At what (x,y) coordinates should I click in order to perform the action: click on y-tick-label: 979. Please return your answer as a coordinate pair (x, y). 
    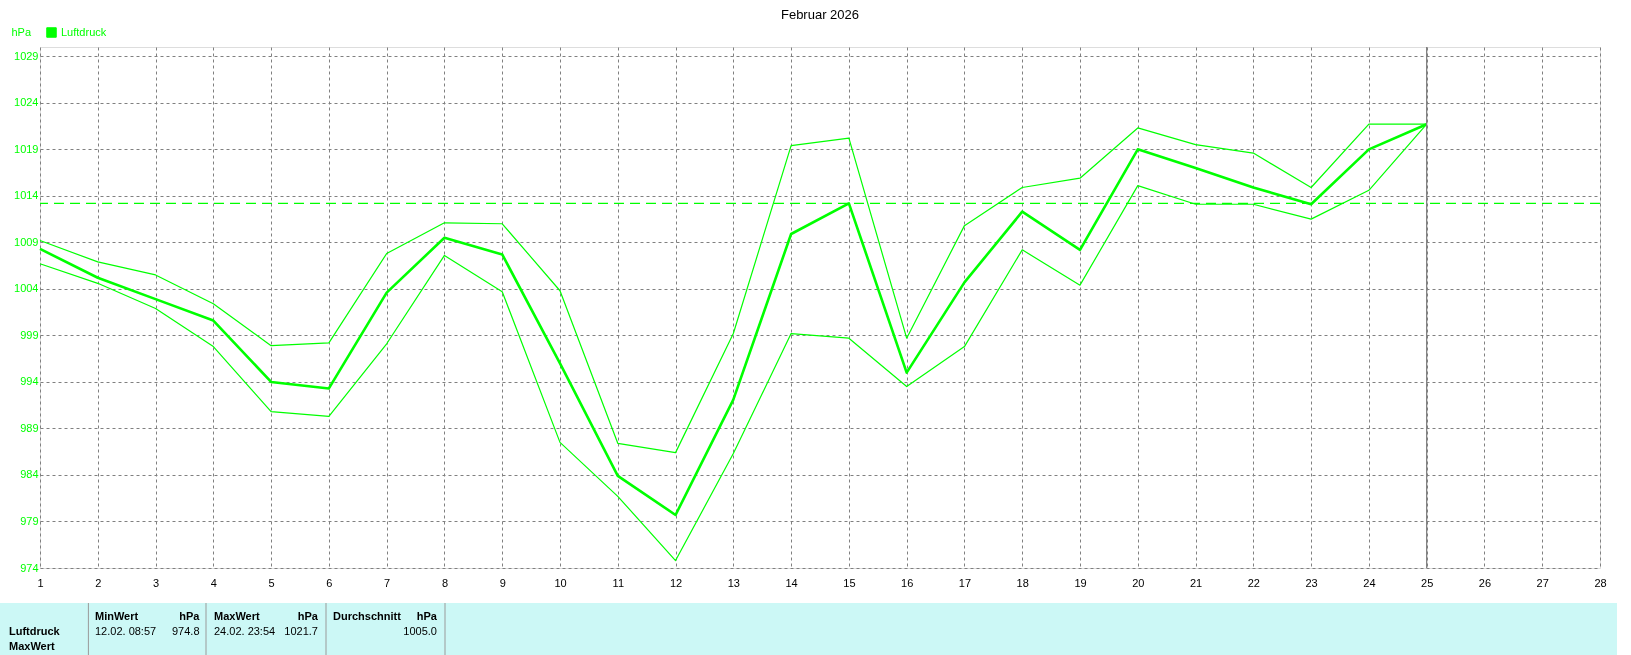
    Looking at the image, I should click on (29, 520).